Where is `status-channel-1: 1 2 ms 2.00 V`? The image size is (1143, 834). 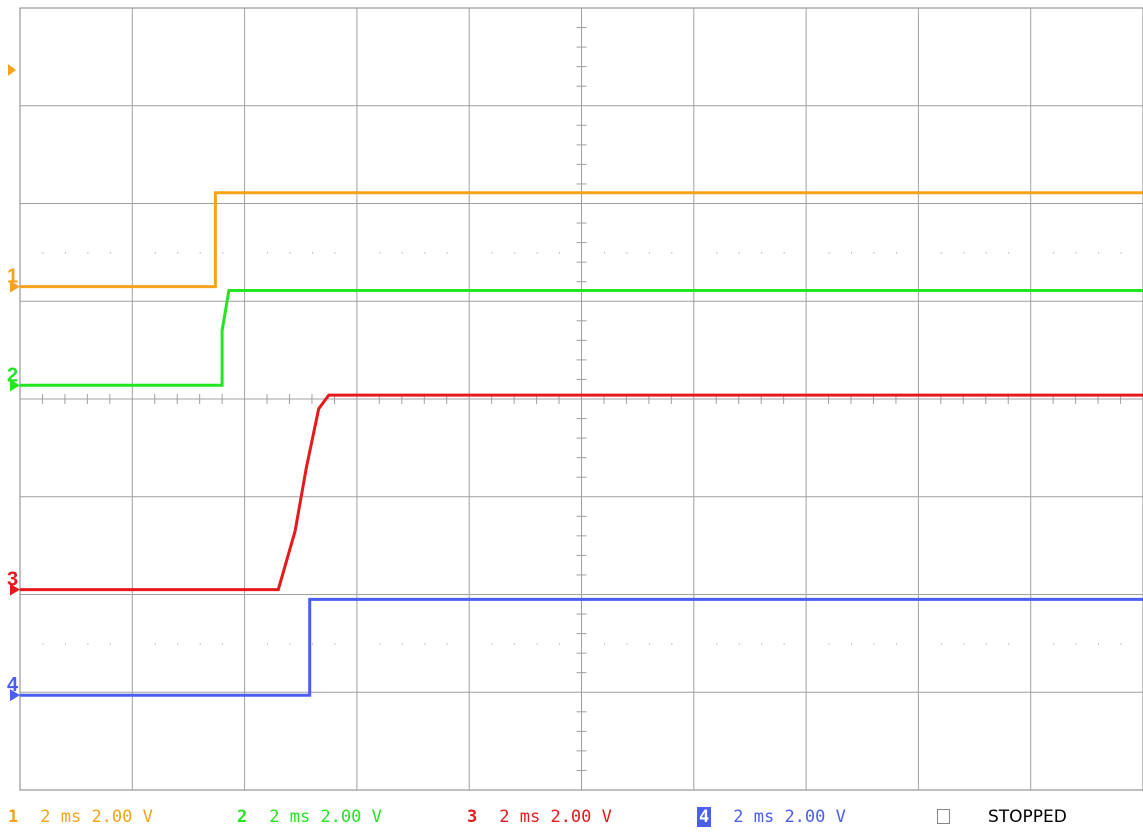 status-channel-1: 1 2 ms 2.00 V is located at coordinates (80, 817).